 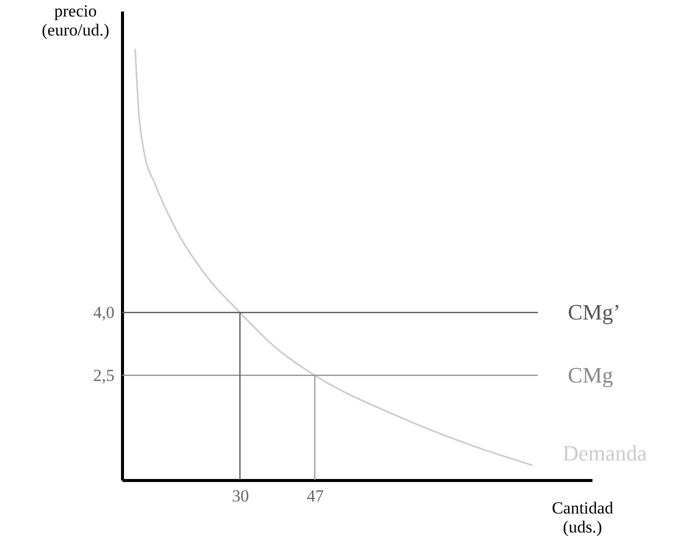 What do you see at coordinates (103, 375) in the screenshot?
I see `y-tick-label: 2,5` at bounding box center [103, 375].